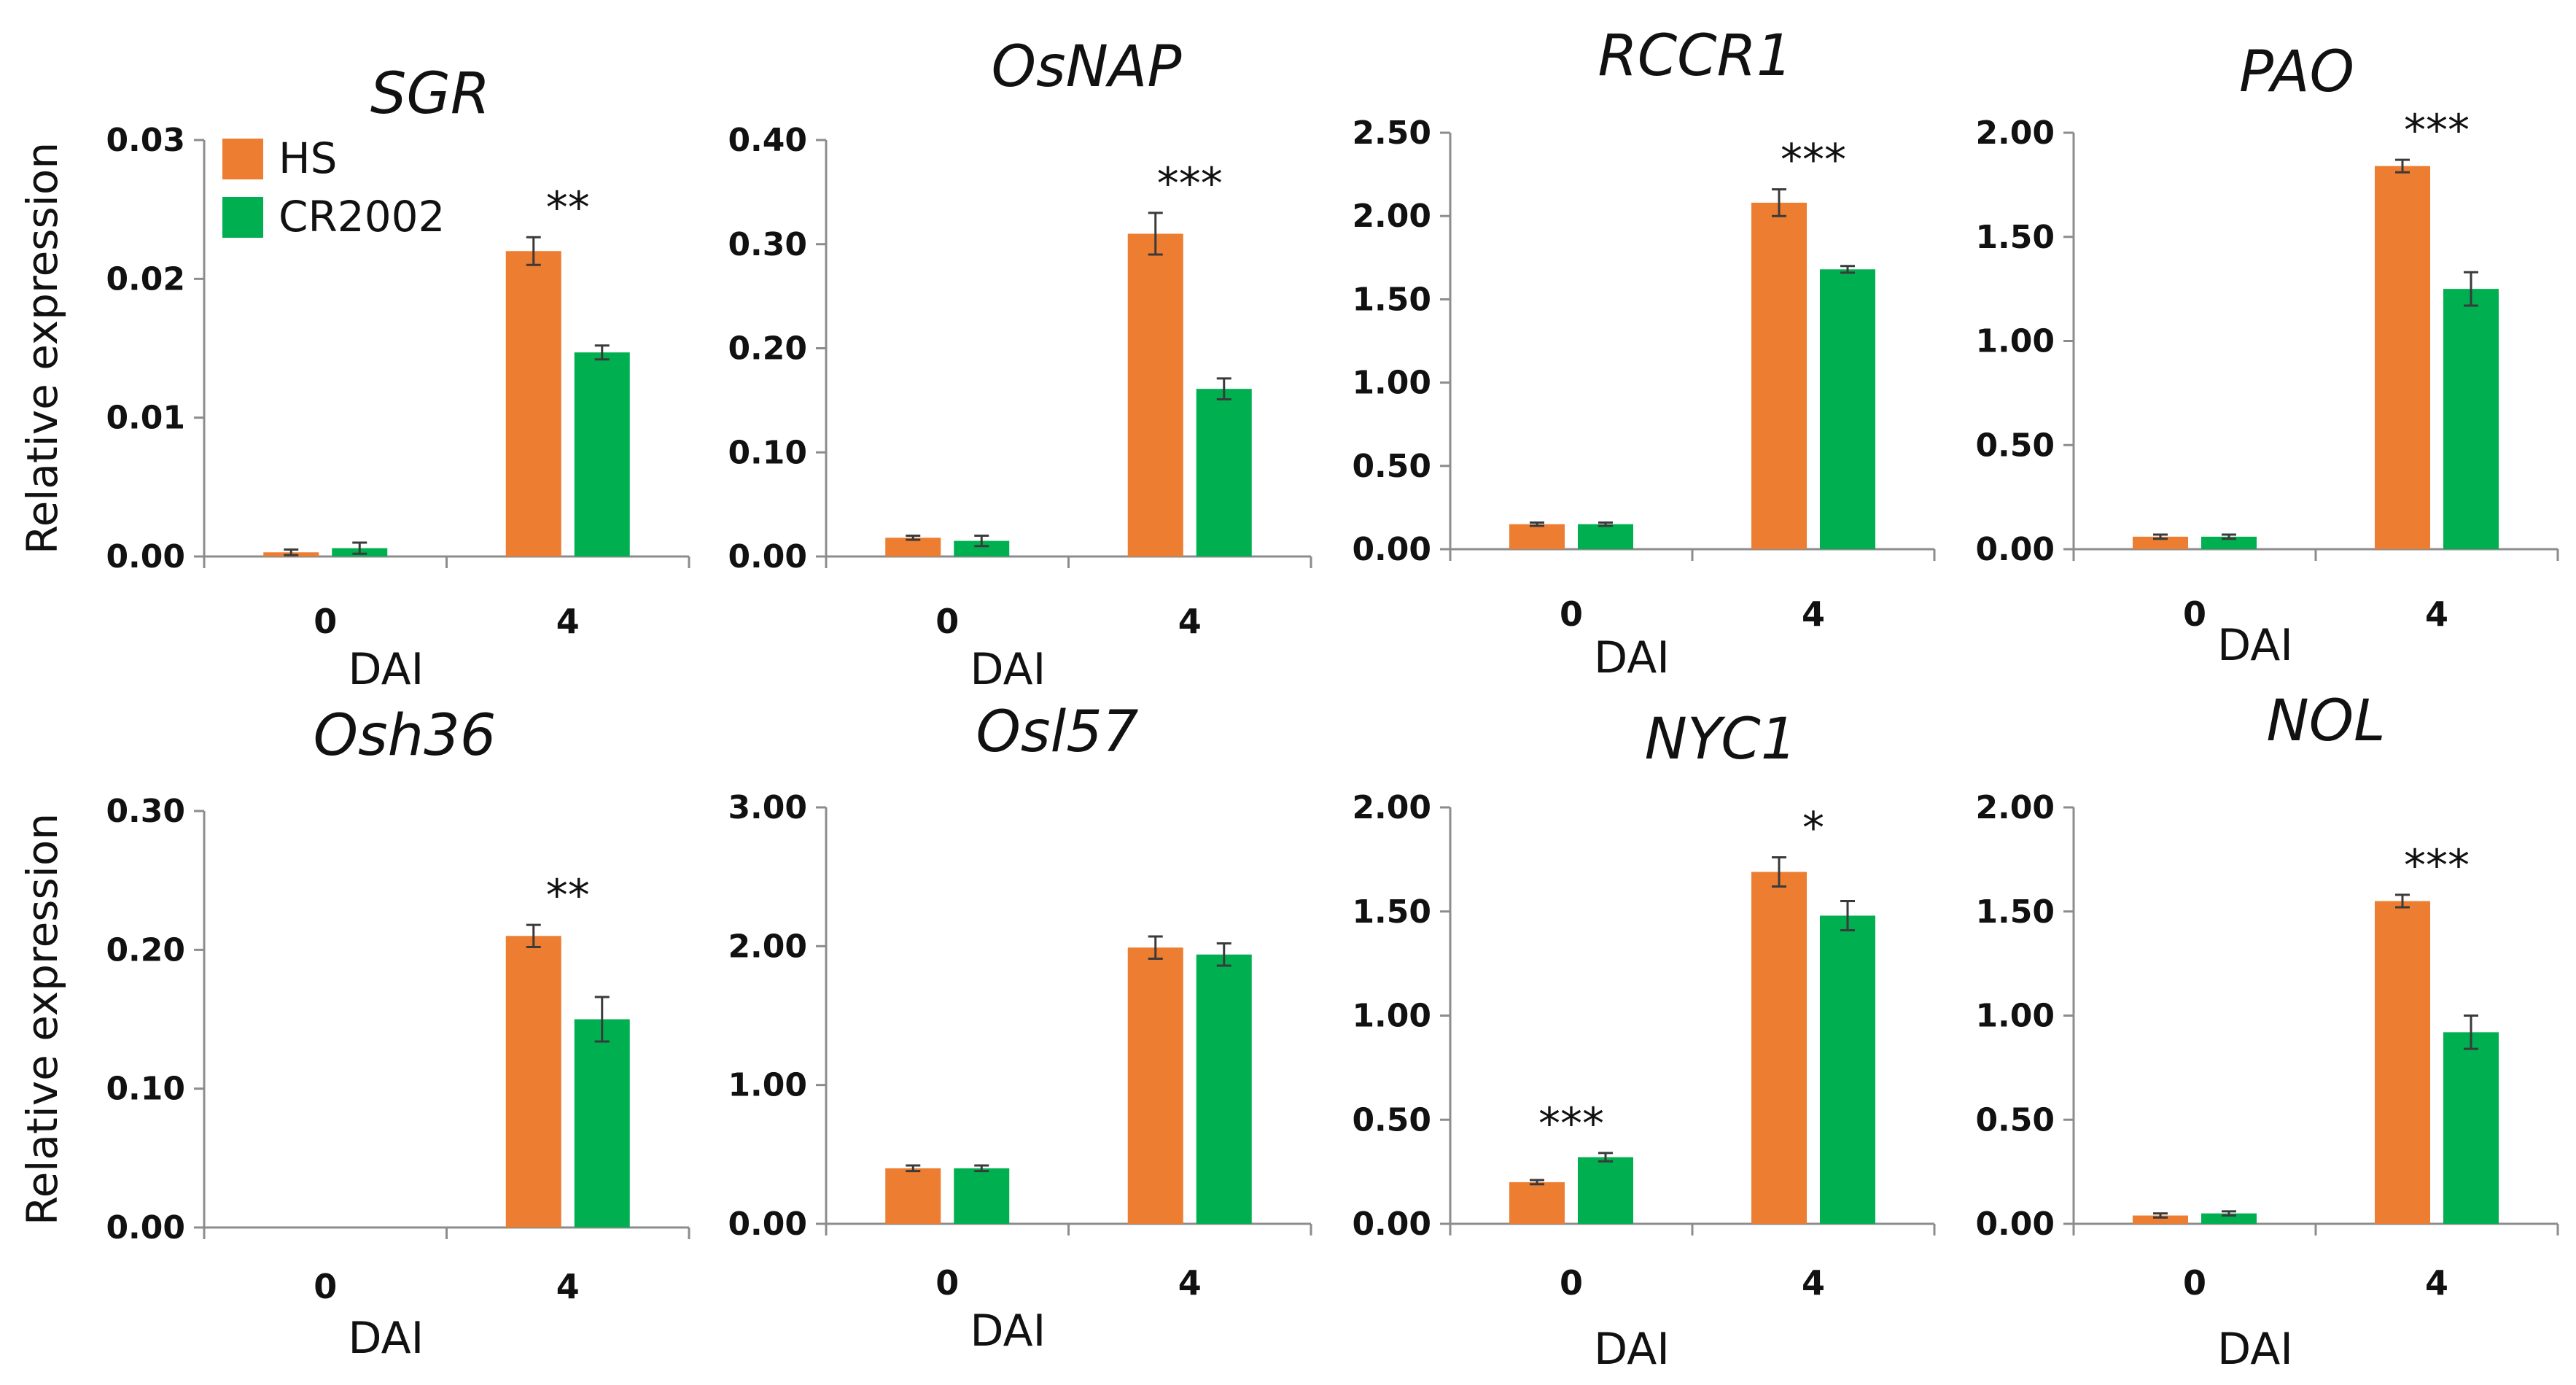 The width and height of the screenshot is (2576, 1385). What do you see at coordinates (2296, 72) in the screenshot?
I see `chart-title: PAO` at bounding box center [2296, 72].